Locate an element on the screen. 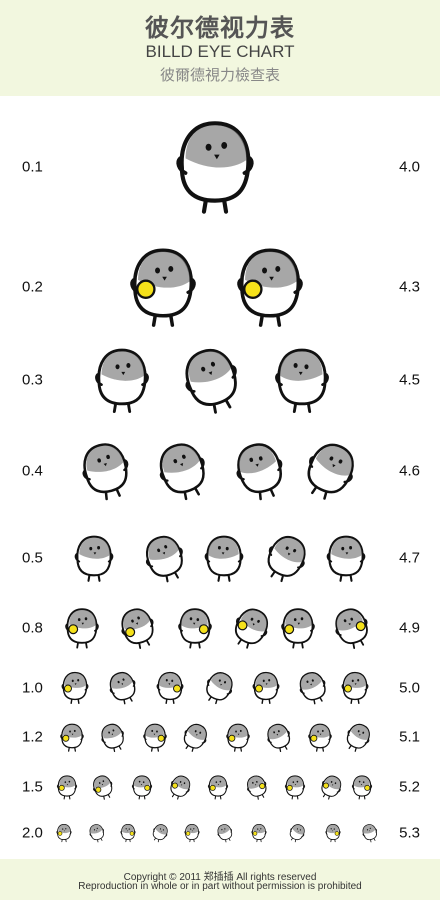 This screenshot has height=900, width=440. decimal-acuity-label: 0.2 is located at coordinates (32, 287).